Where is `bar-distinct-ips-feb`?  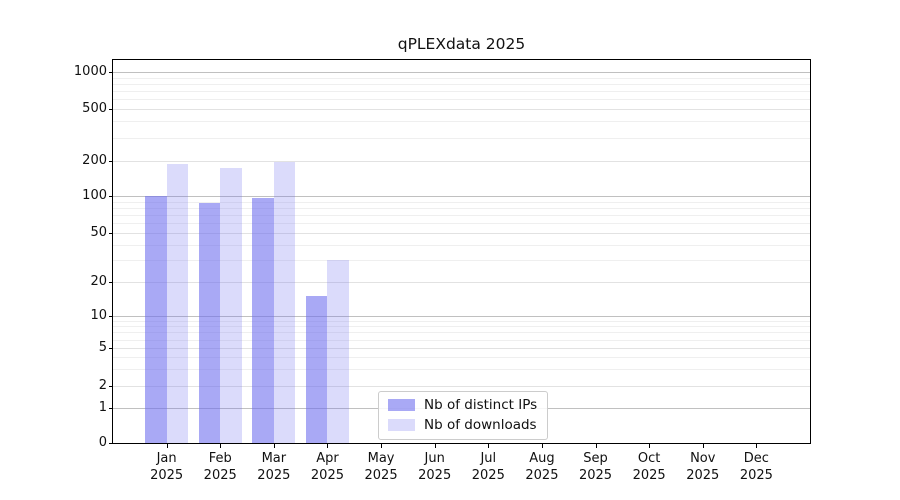 bar-distinct-ips-feb is located at coordinates (209, 322).